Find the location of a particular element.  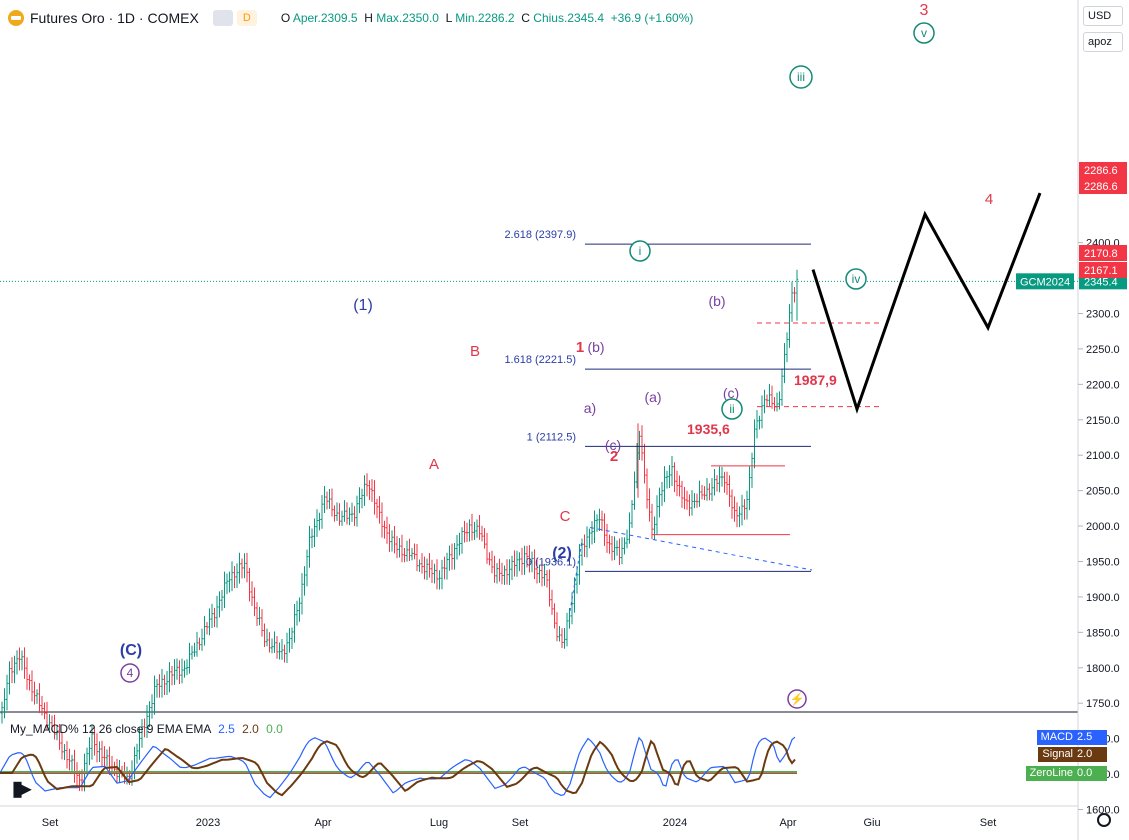

macd-pane is located at coordinates (398, 767).